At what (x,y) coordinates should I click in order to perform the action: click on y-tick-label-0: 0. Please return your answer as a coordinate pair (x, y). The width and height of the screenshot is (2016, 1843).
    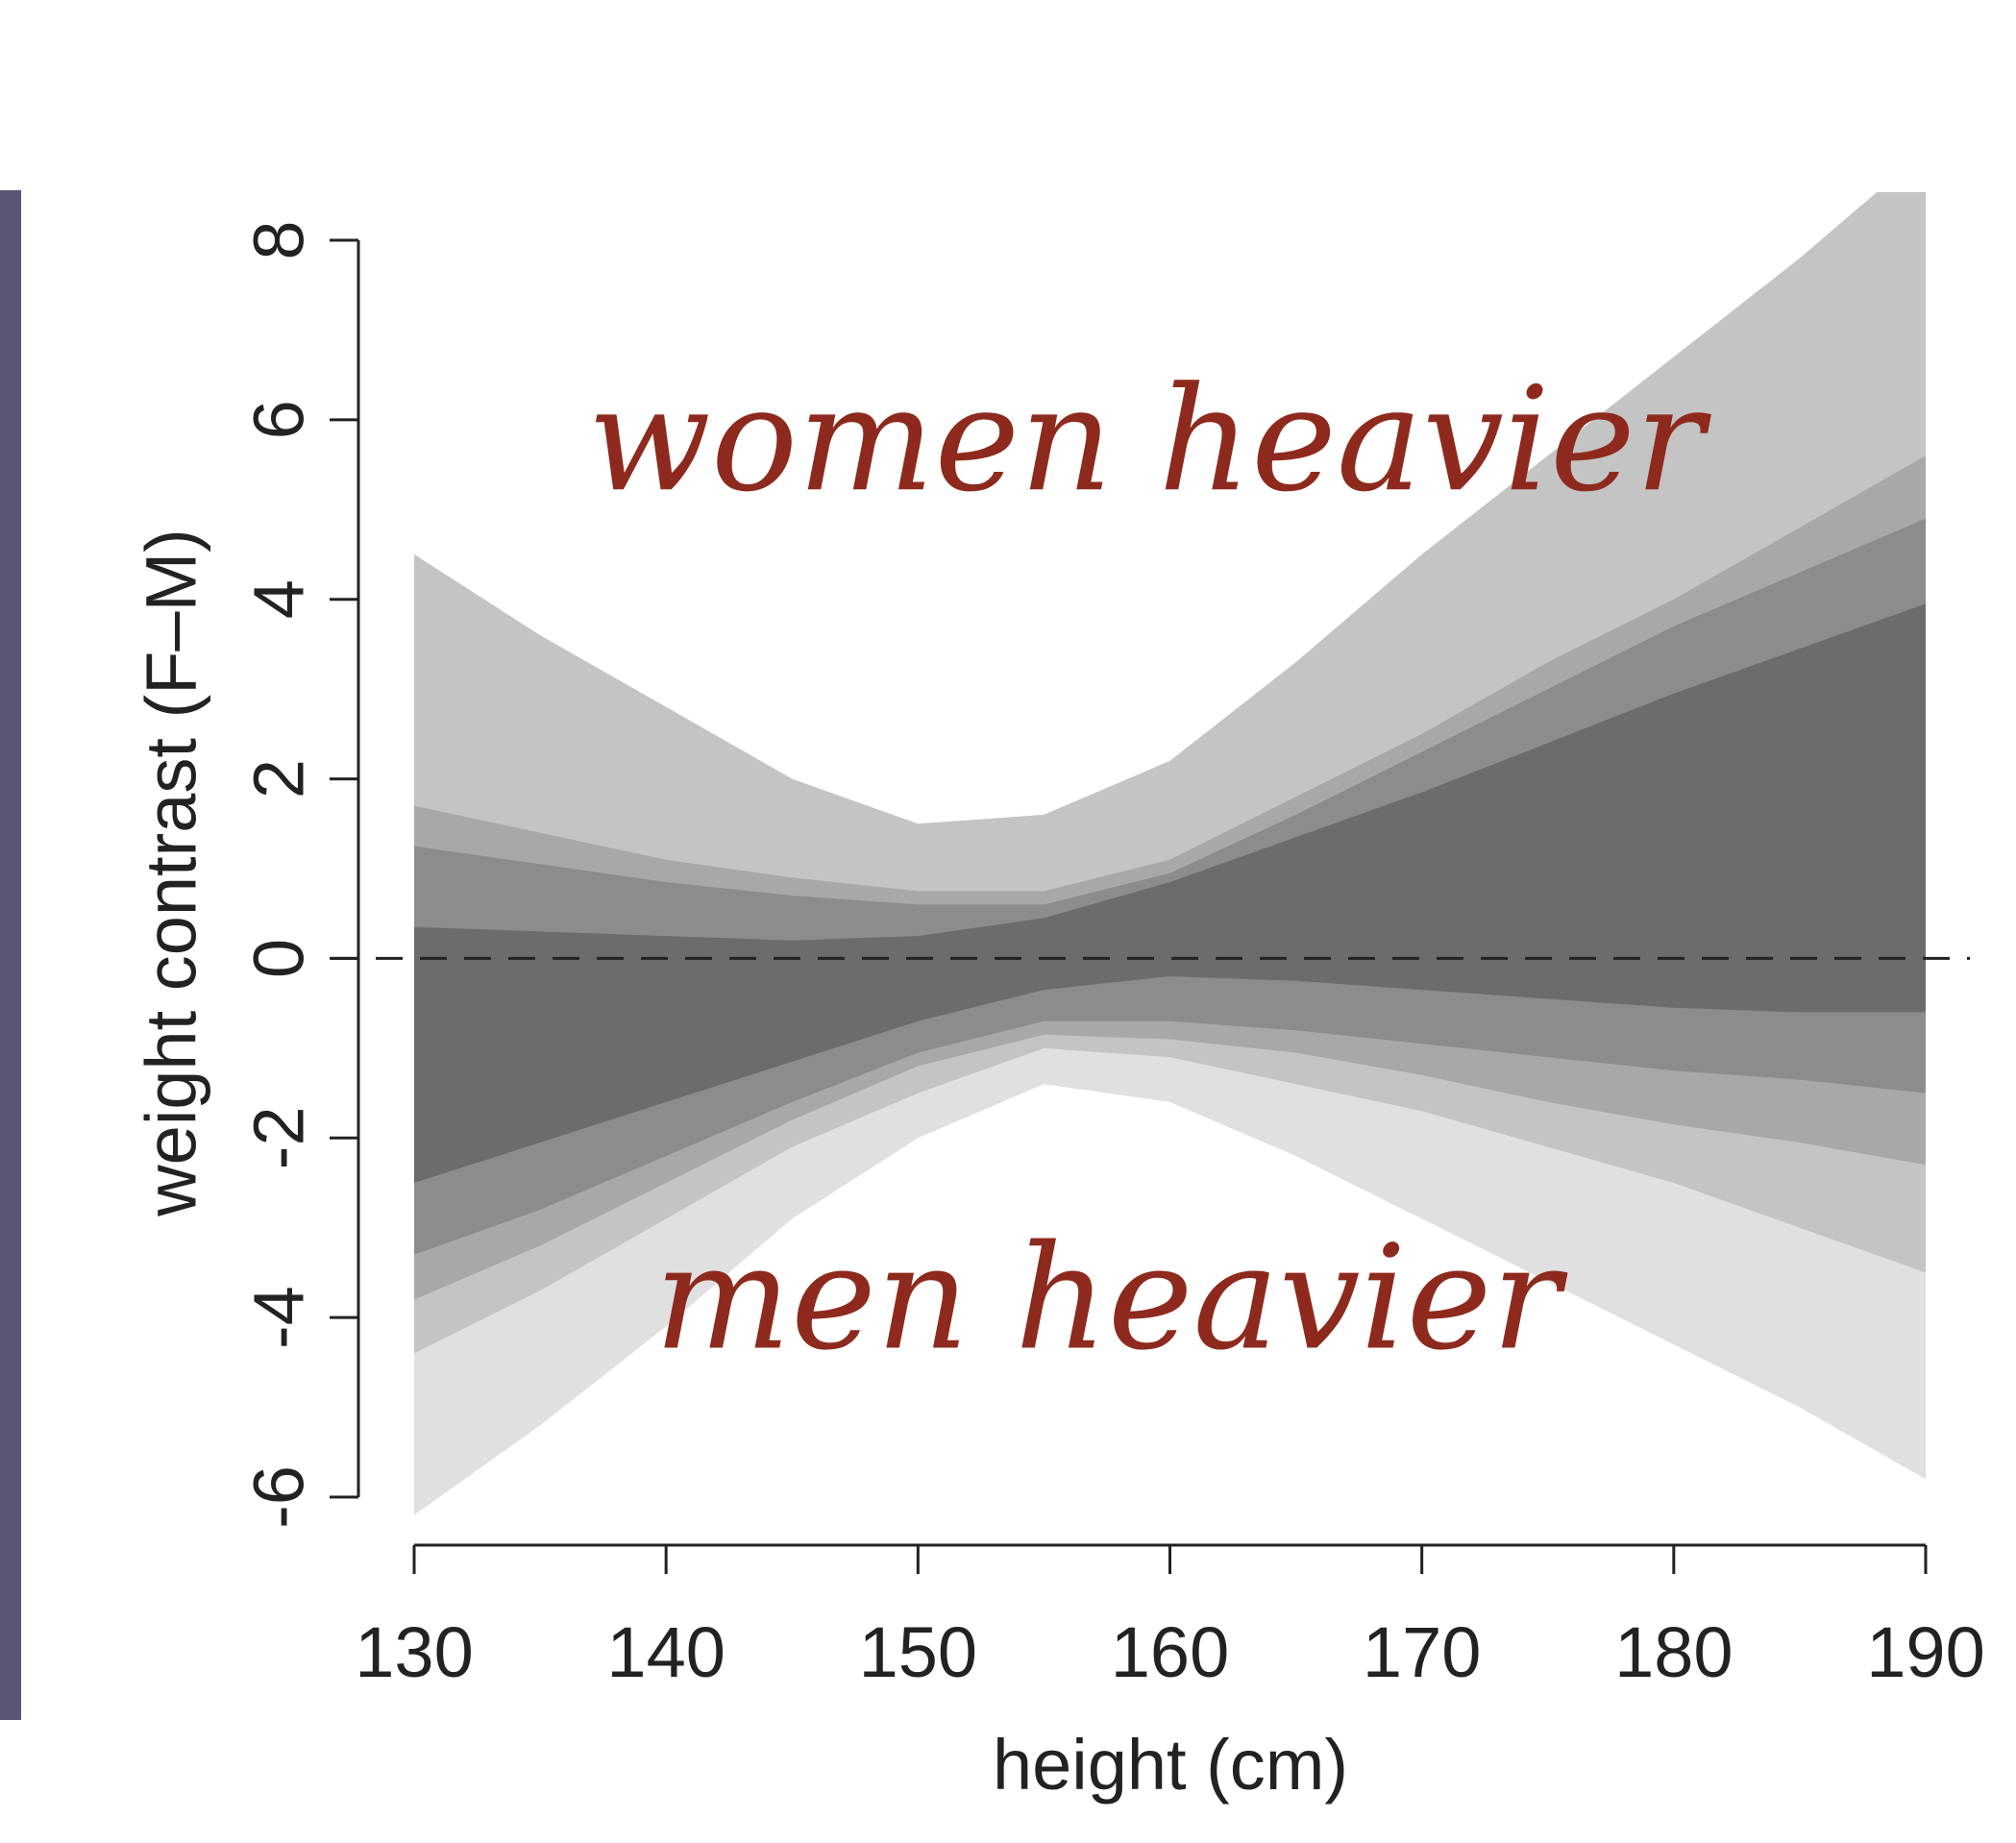
    Looking at the image, I should click on (279, 958).